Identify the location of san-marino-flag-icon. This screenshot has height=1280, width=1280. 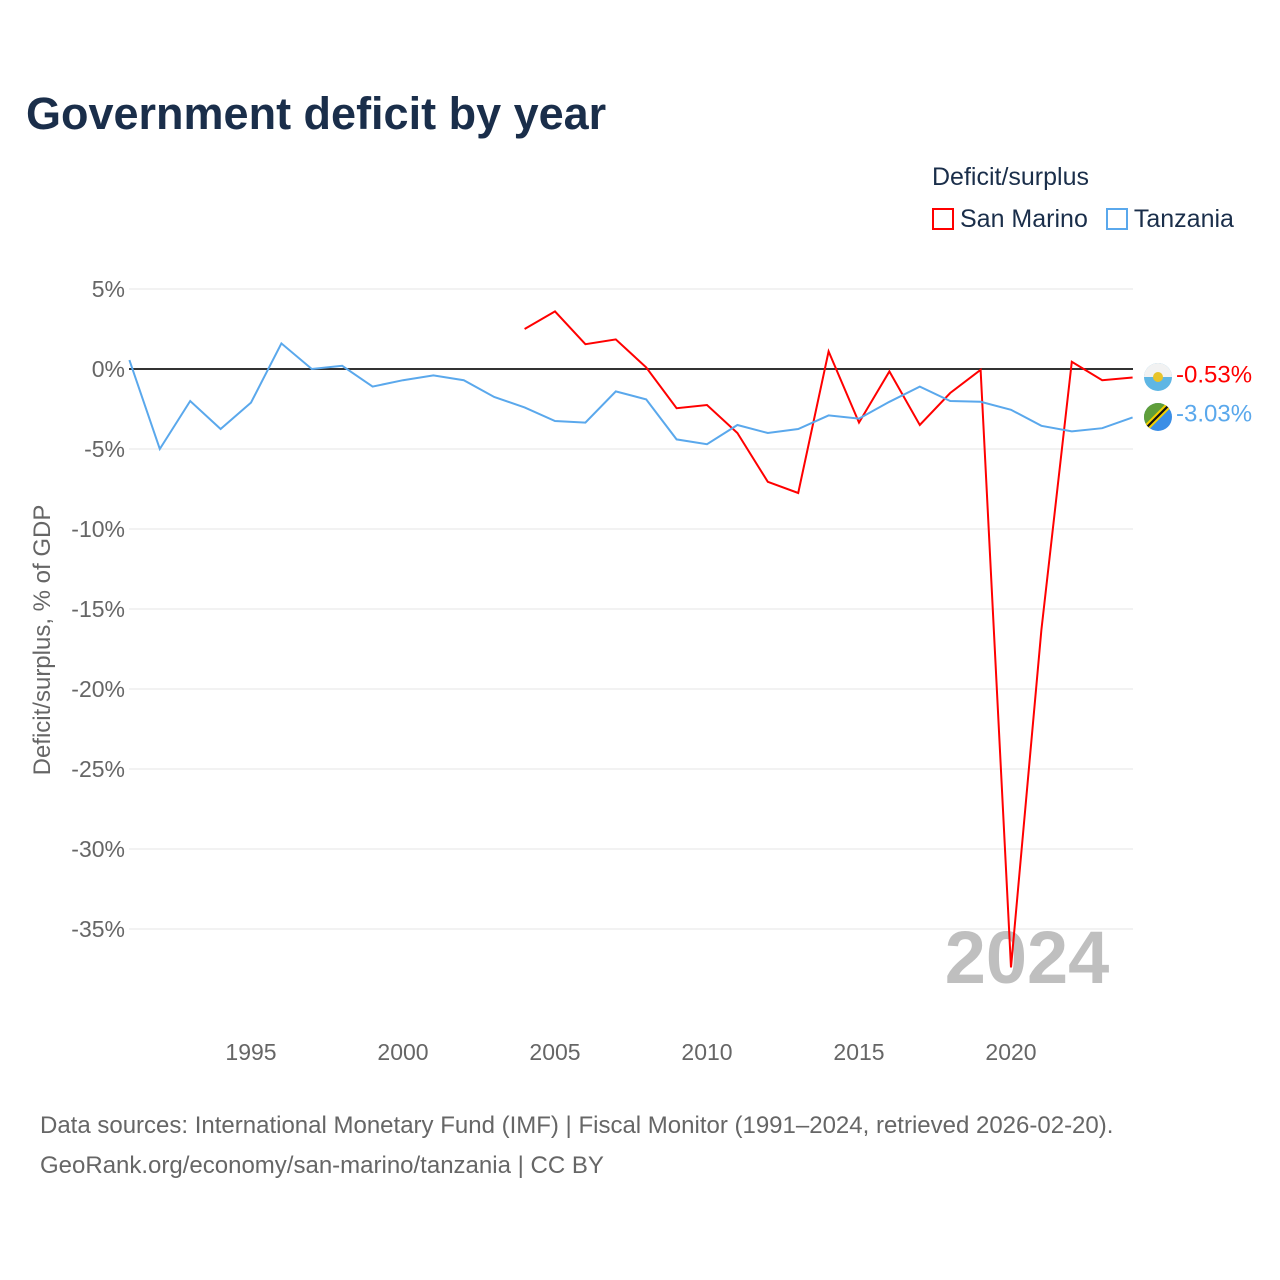
(1158, 377).